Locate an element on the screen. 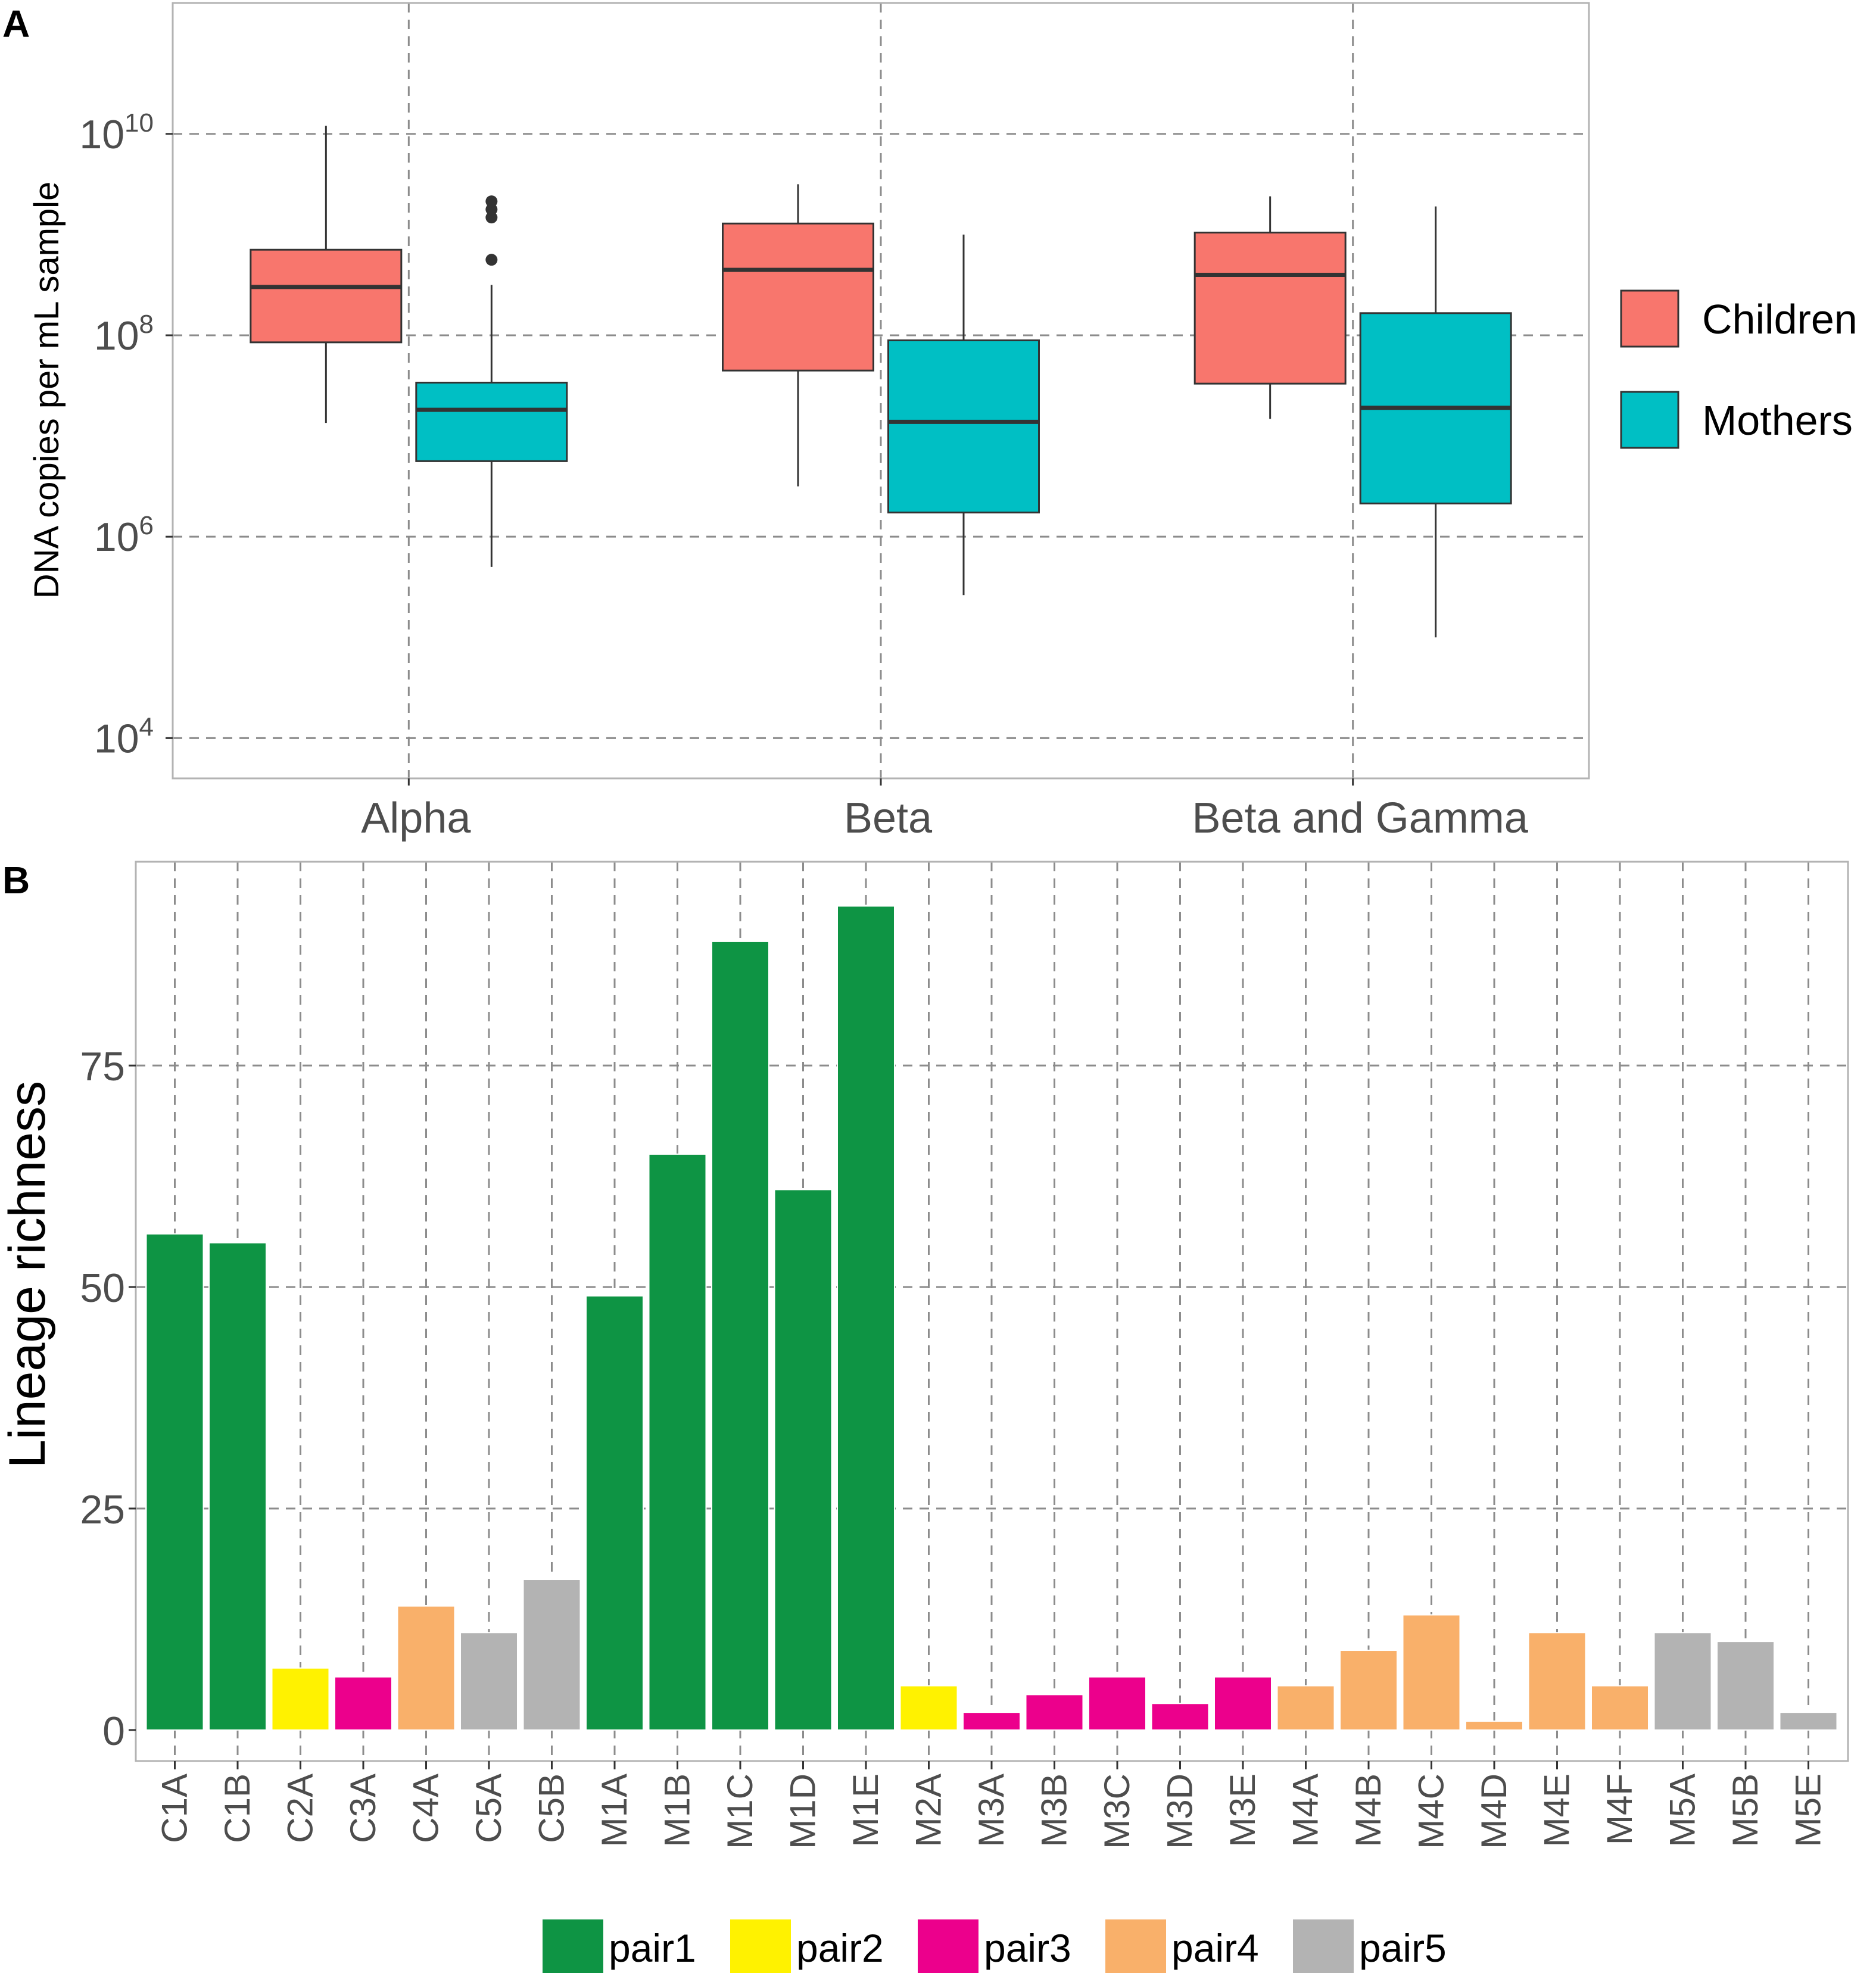 The width and height of the screenshot is (1876, 1979). legend-key-pair3 is located at coordinates (948, 1946).